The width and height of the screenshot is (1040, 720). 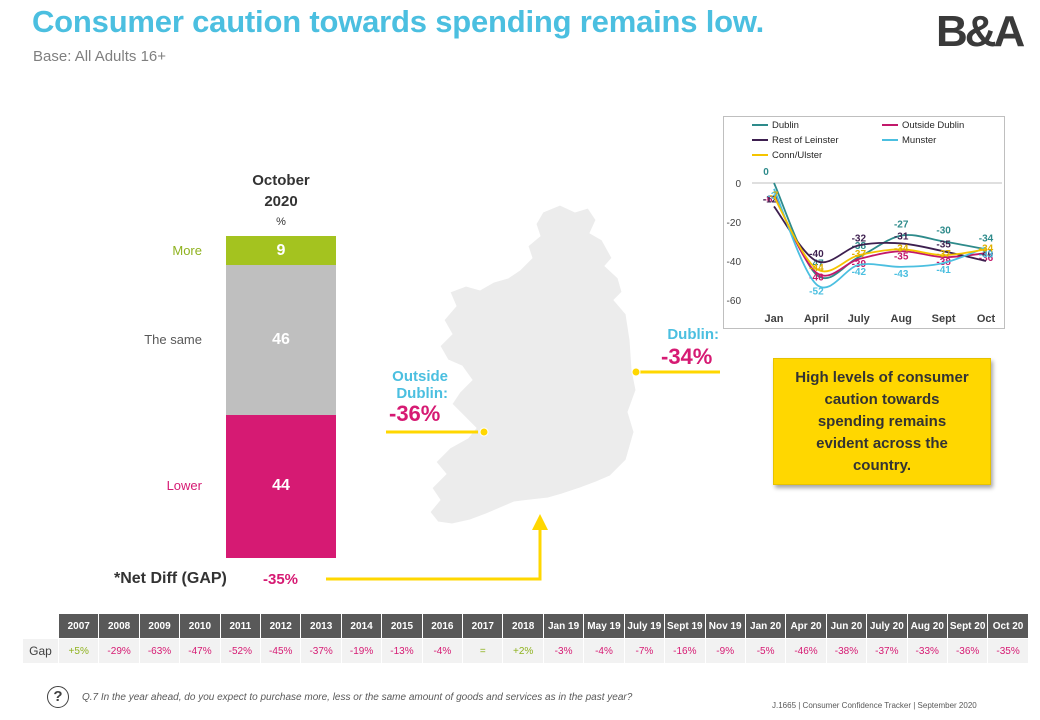 I want to click on gap-column-header: 2008, so click(x=119, y=626).